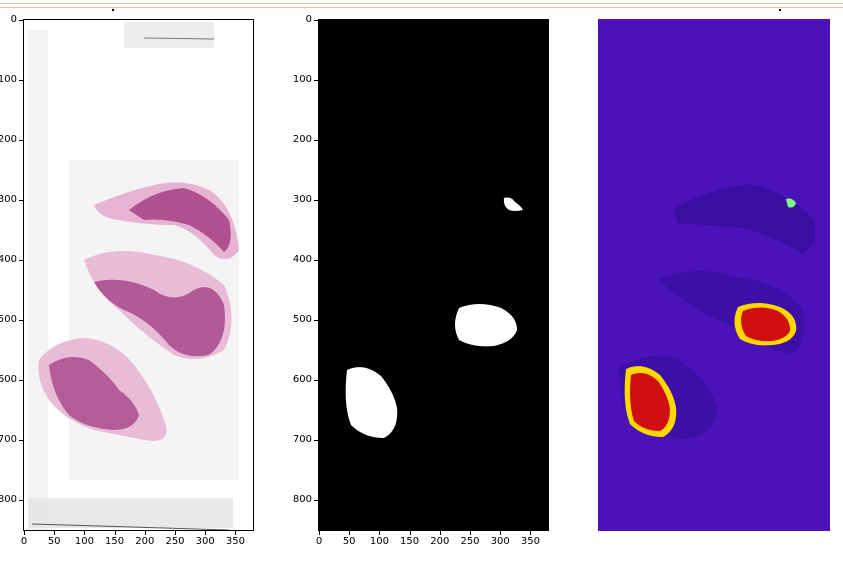  What do you see at coordinates (421, 3) in the screenshot?
I see `top-border-line` at bounding box center [421, 3].